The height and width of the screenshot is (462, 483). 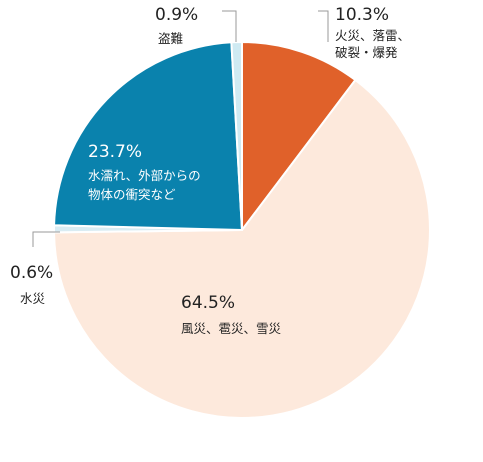 I want to click on slice-label-theft-percent: 0.9%, so click(x=176, y=15).